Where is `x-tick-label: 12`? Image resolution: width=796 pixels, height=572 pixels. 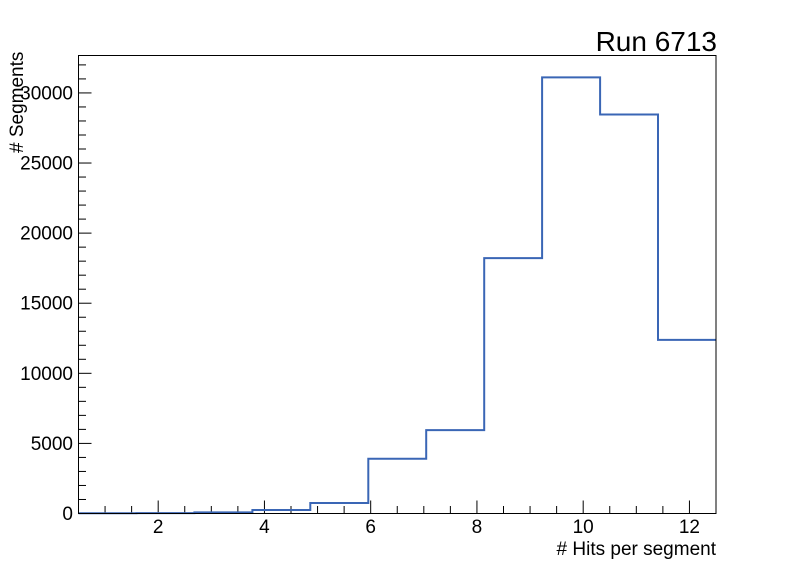
x-tick-label: 12 is located at coordinates (689, 527).